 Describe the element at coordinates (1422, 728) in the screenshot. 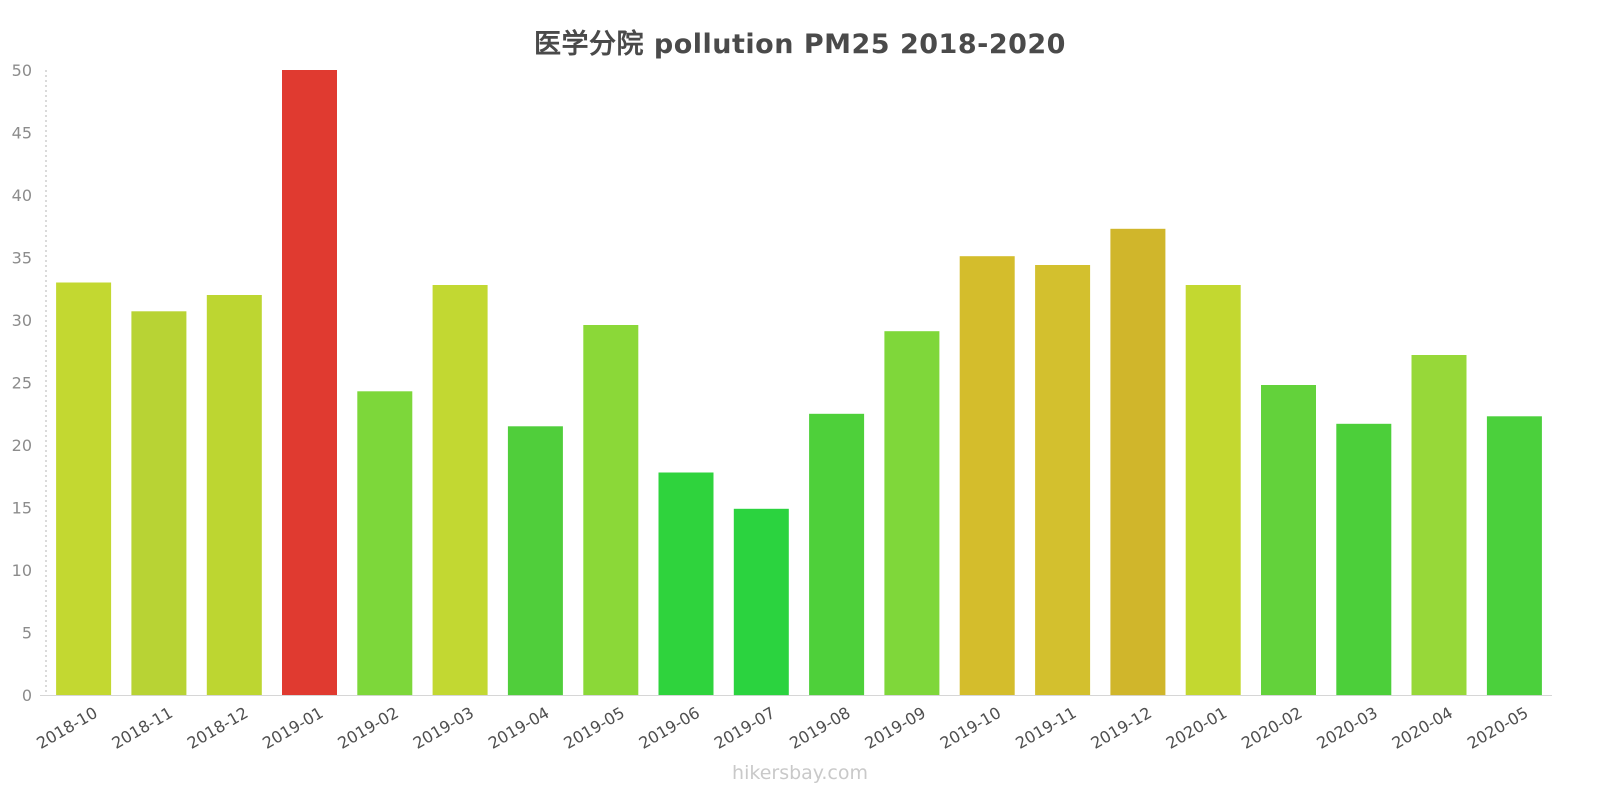

I see `x-tick-label: 2020-04` at that location.